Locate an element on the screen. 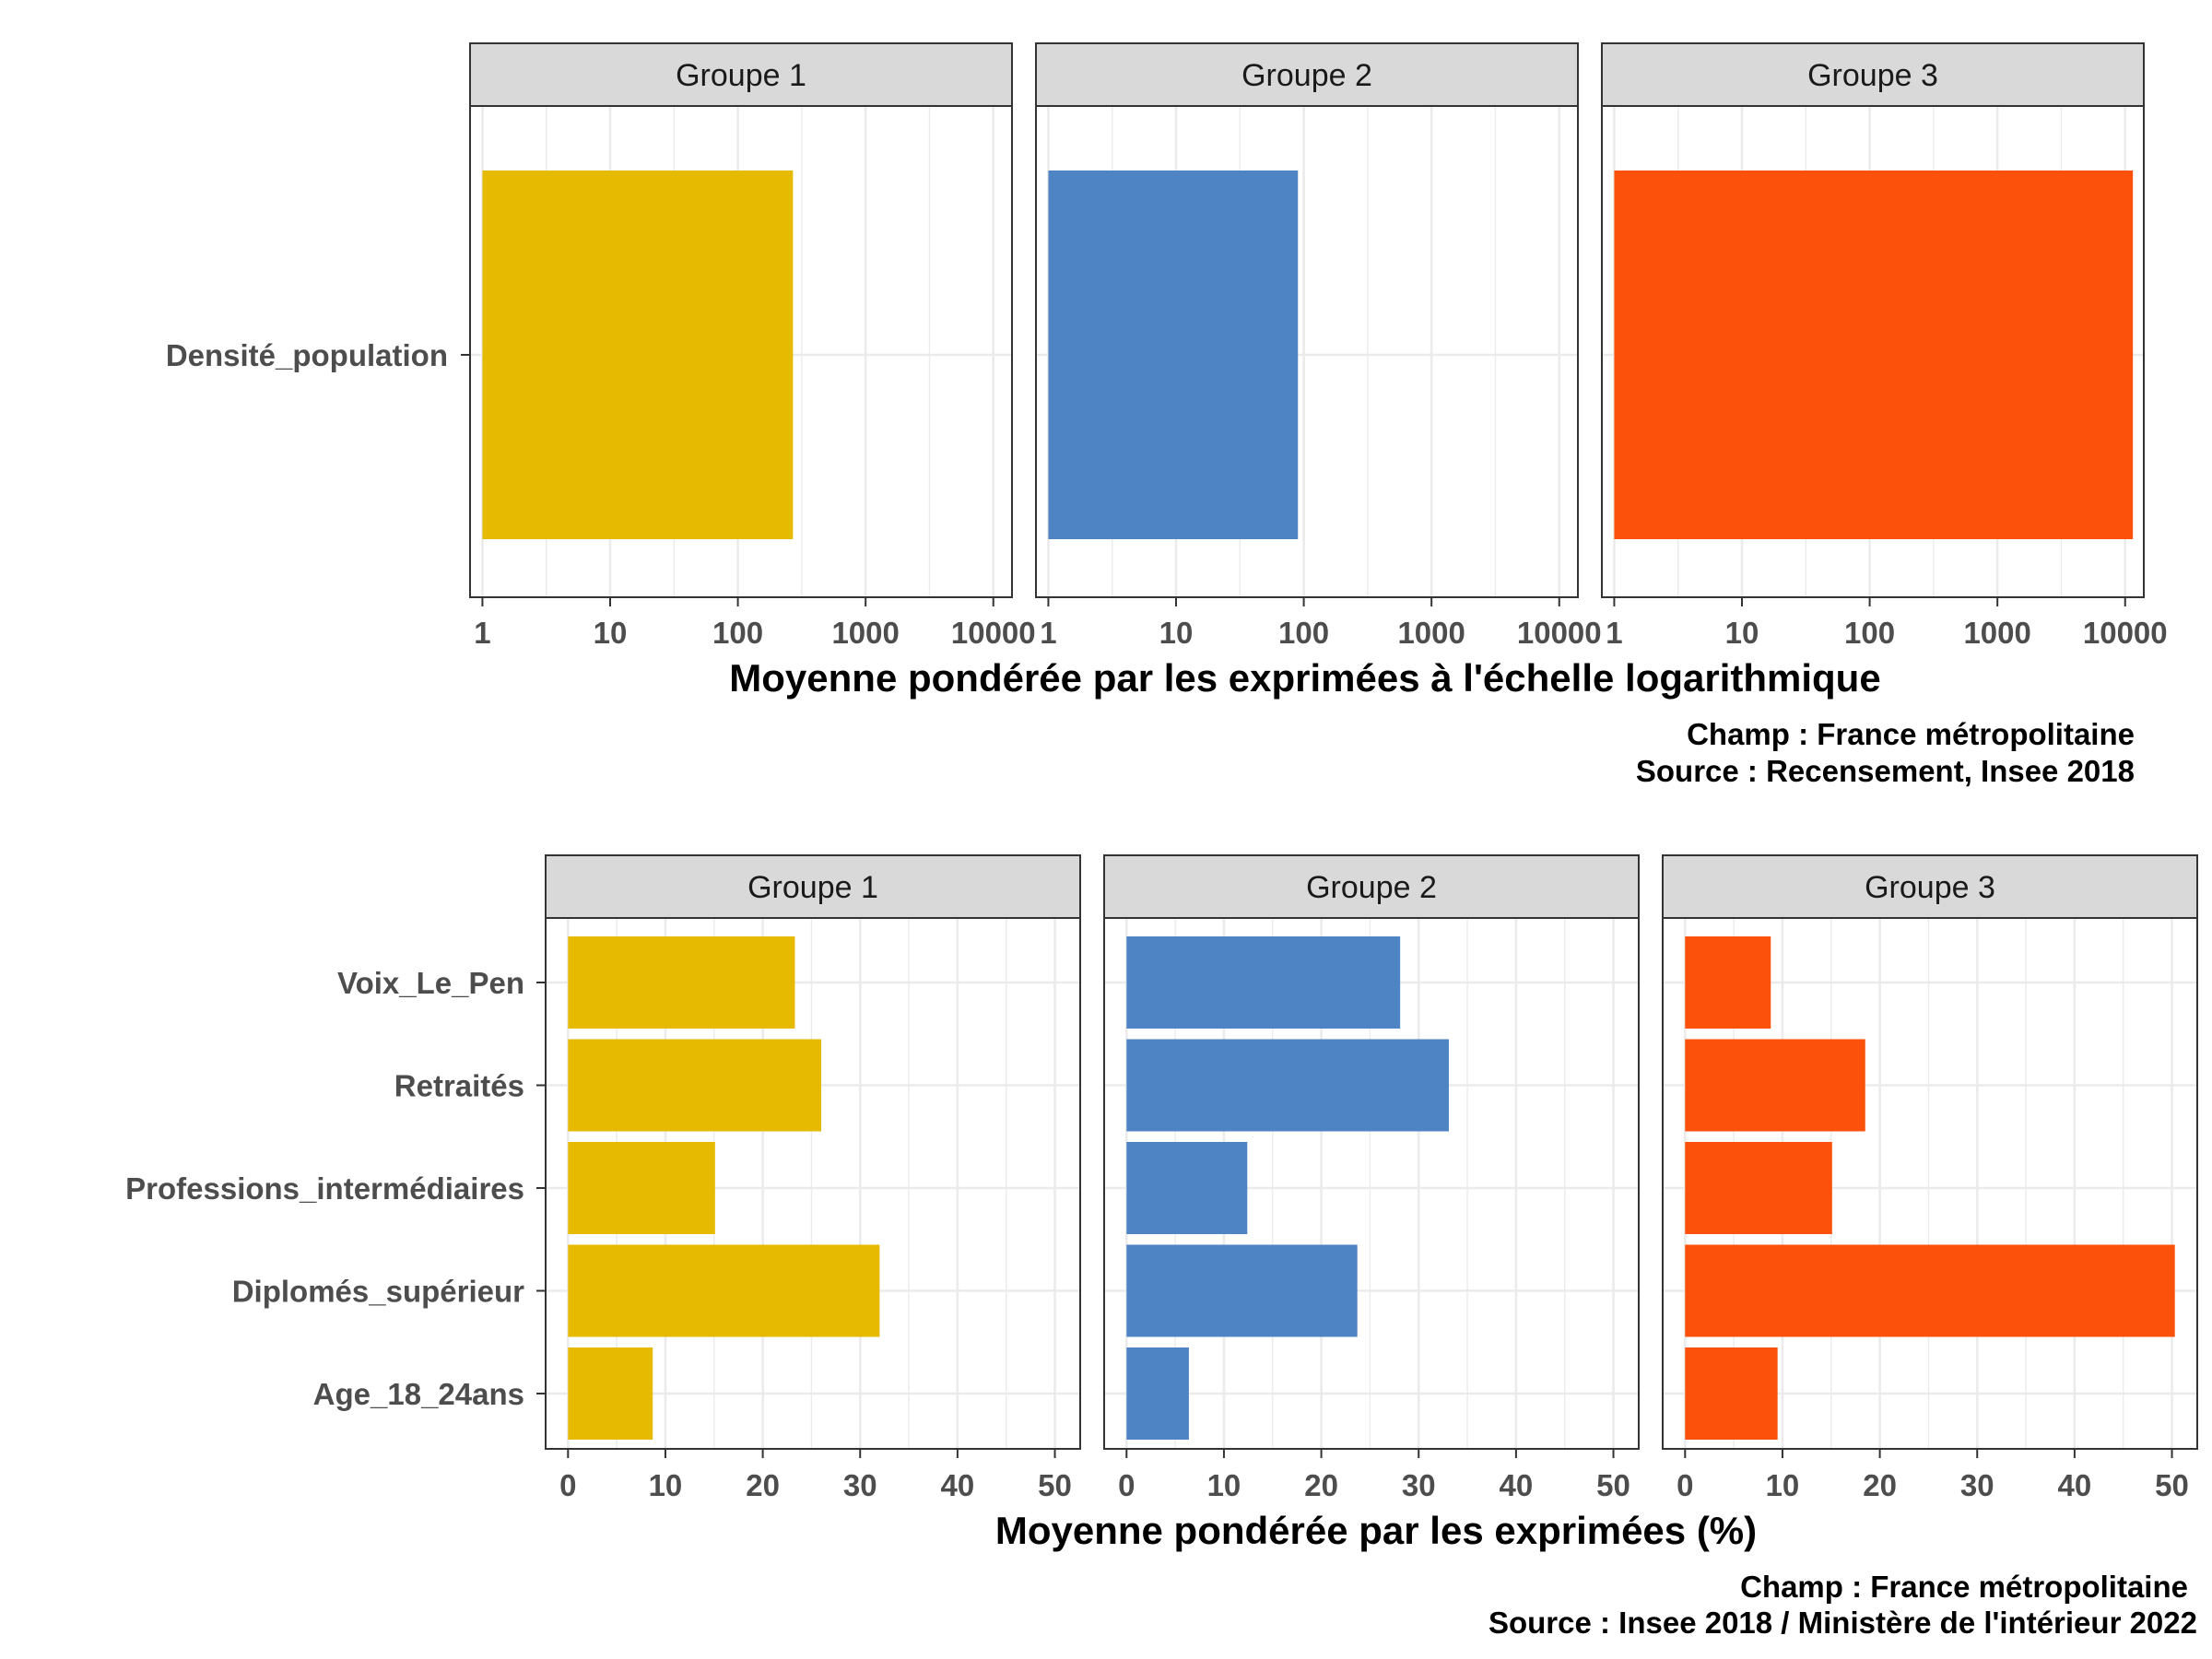 This screenshot has width=2212, height=1659. chart1-facet3-x-tick-label: 10 is located at coordinates (1783, 1485).